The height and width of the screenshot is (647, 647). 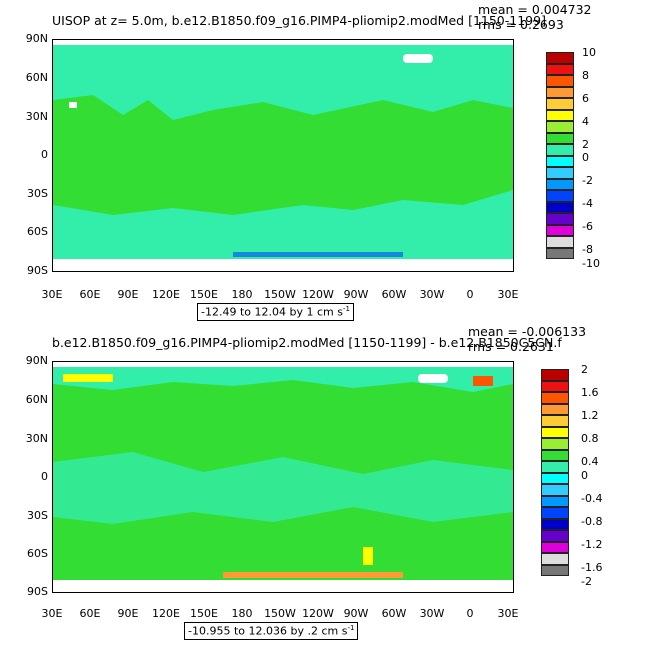 What do you see at coordinates (418, 58) in the screenshot?
I see `upper-land-patch` at bounding box center [418, 58].